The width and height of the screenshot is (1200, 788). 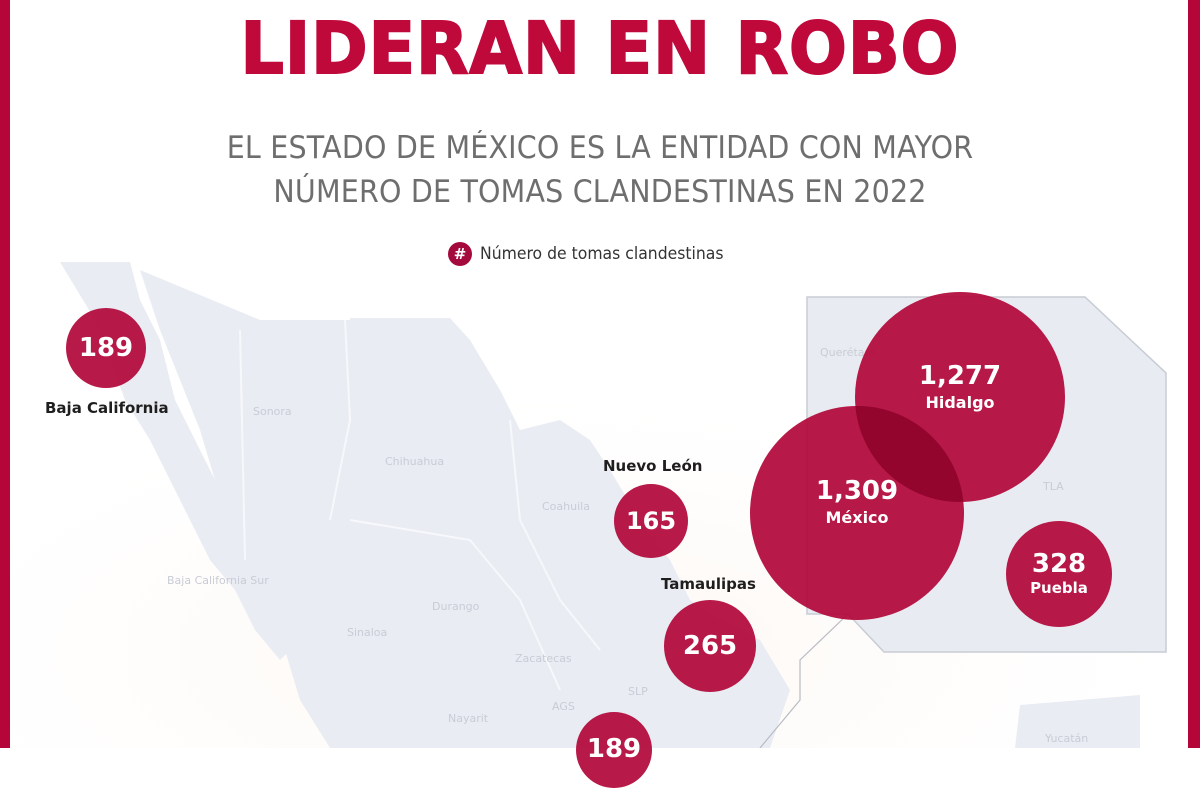 I want to click on bubble-mexico: 1,309 México, so click(x=857, y=513).